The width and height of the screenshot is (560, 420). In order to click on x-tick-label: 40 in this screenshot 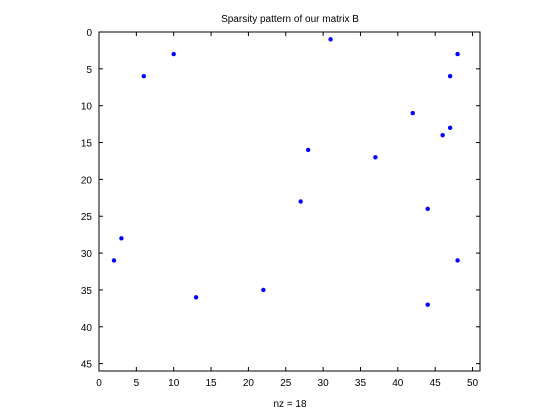, I will do `click(398, 383)`.